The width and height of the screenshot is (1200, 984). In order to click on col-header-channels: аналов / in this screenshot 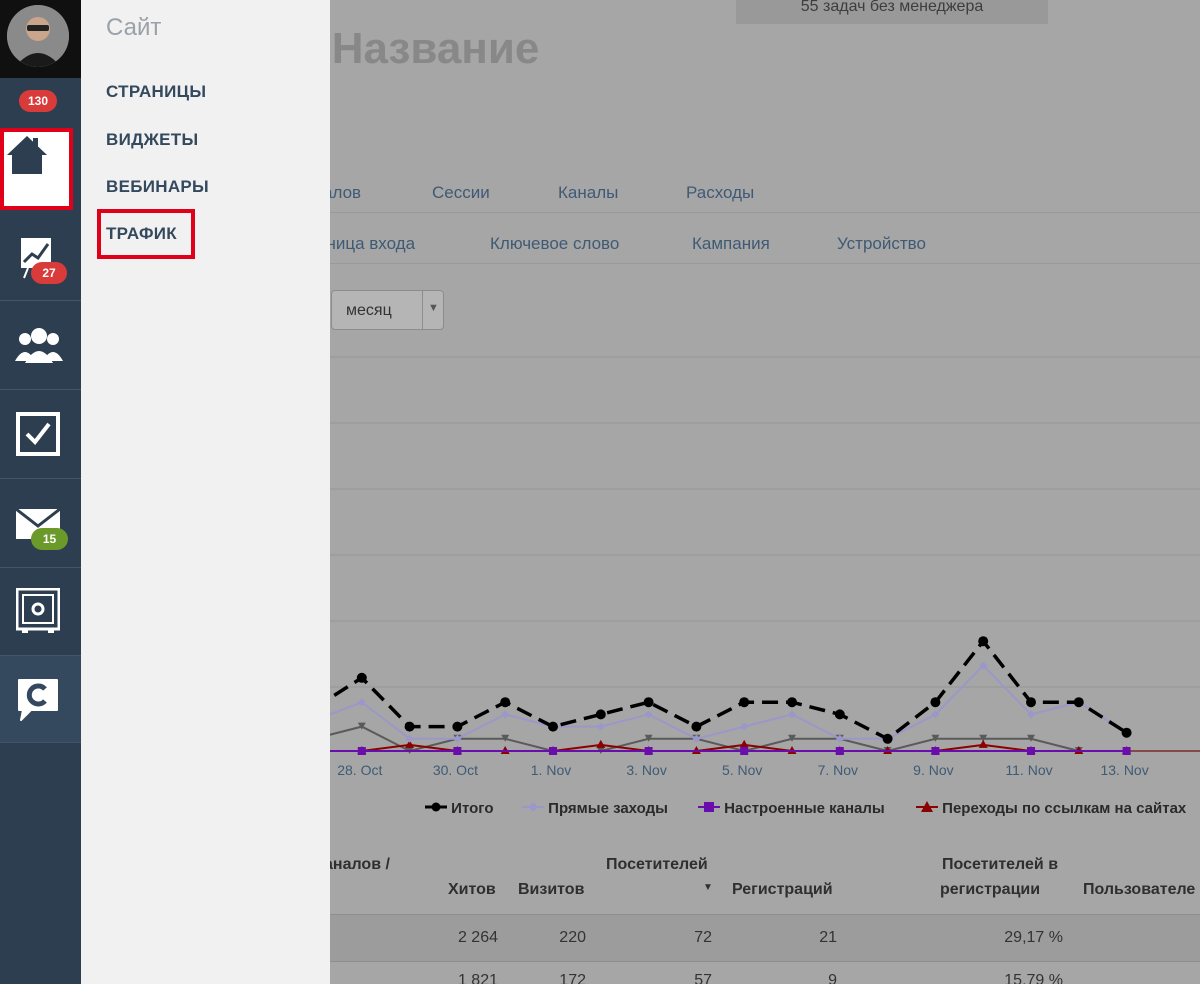, I will do `click(360, 864)`.